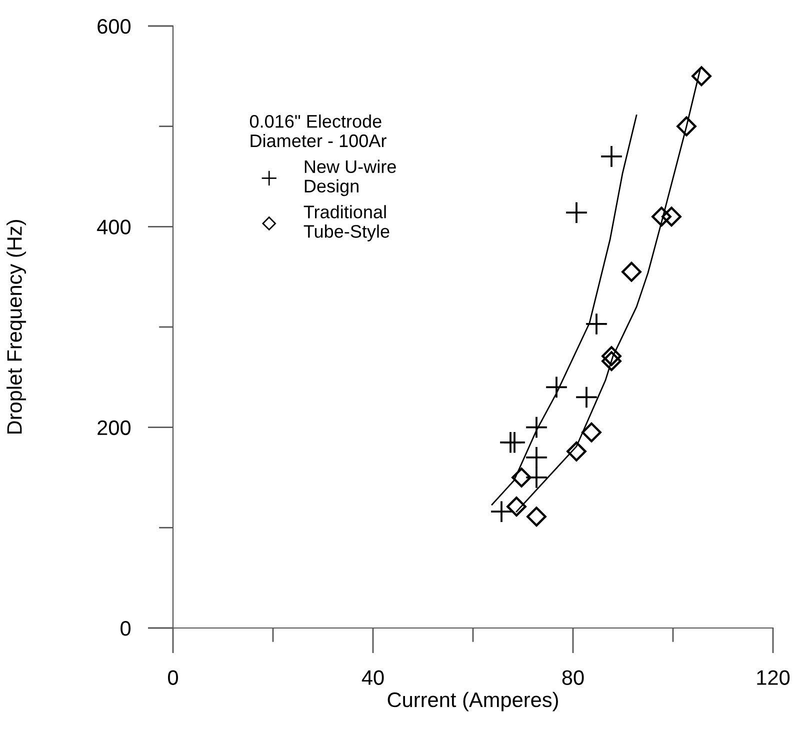 This screenshot has width=801, height=750. I want to click on y-axis-title: Droplet Frequency (Hz), so click(16, 327).